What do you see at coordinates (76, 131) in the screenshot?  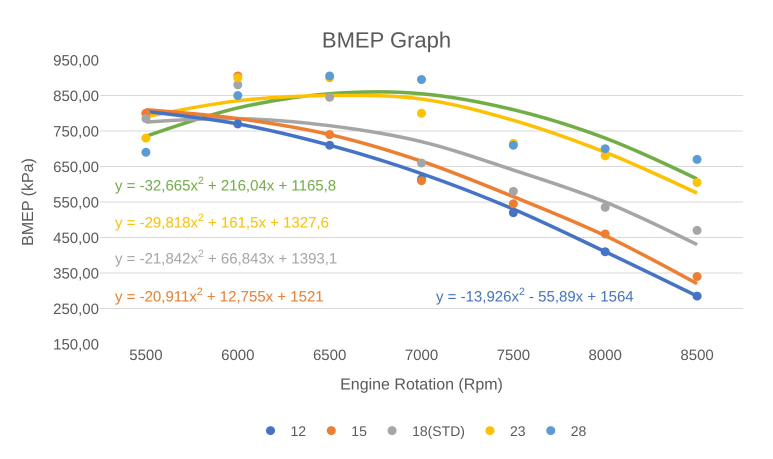 I see `y-tick-label: 750,00` at bounding box center [76, 131].